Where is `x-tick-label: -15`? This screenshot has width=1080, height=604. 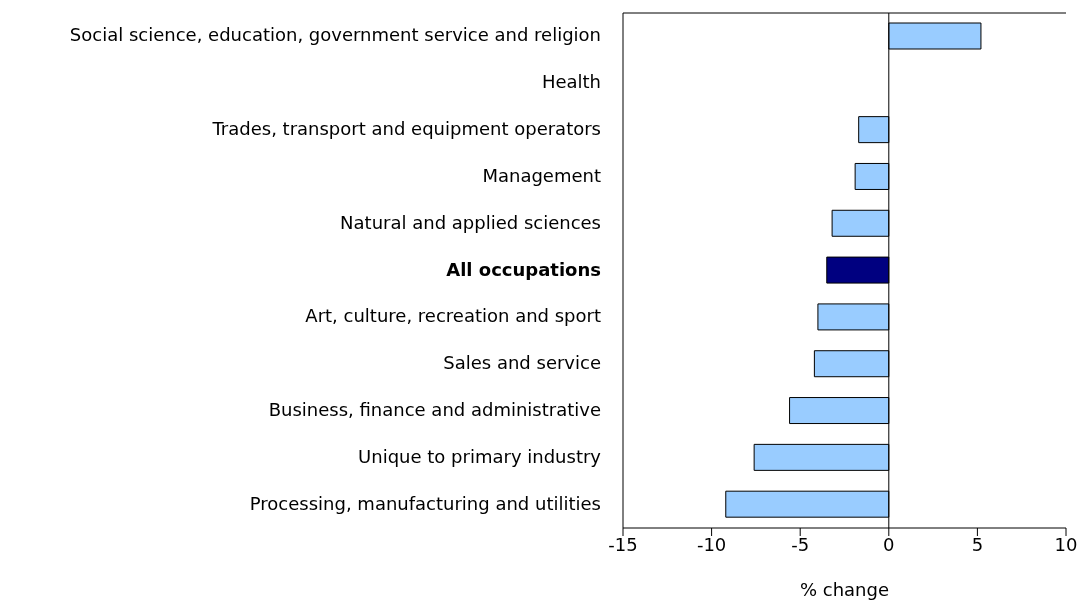 x-tick-label: -15 is located at coordinates (623, 544).